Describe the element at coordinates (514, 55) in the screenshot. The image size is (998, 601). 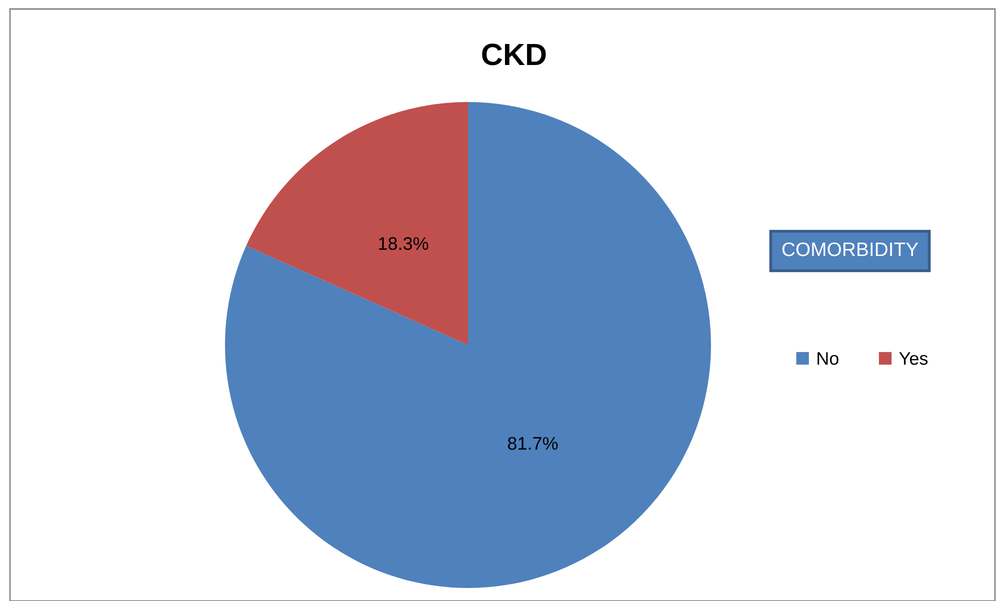
I see `chart-title: CKD` at that location.